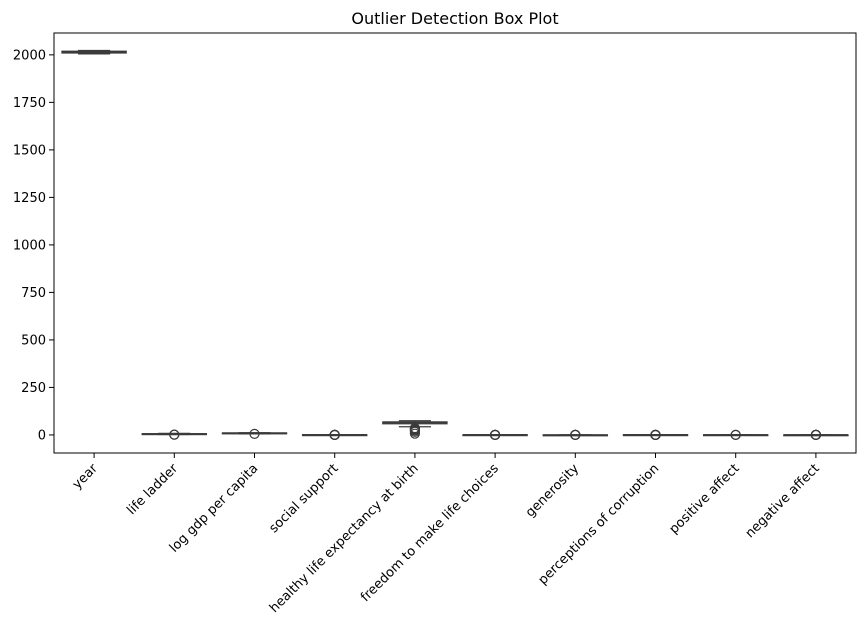 This screenshot has width=864, height=636. Describe the element at coordinates (214, 508) in the screenshot. I see `x-tick-label: log gdp per capita` at that location.